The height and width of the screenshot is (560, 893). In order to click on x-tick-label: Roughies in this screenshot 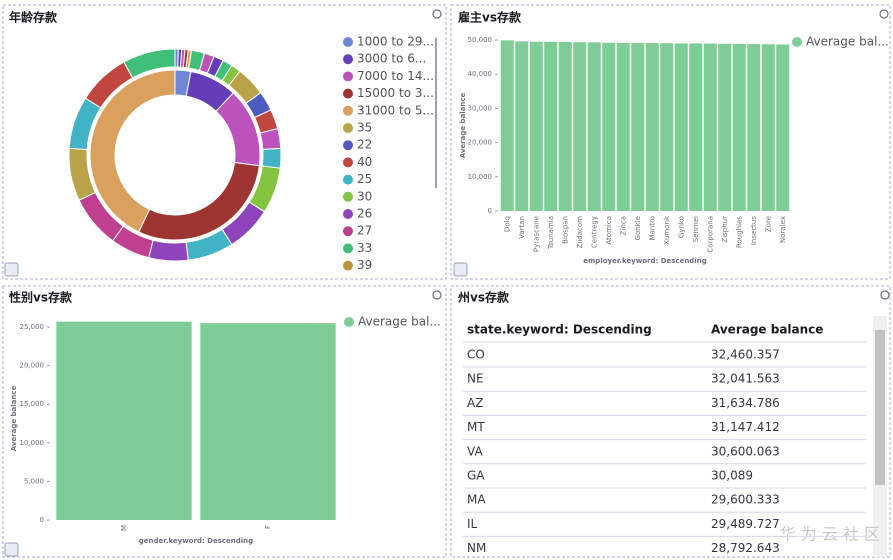, I will do `click(739, 232)`.